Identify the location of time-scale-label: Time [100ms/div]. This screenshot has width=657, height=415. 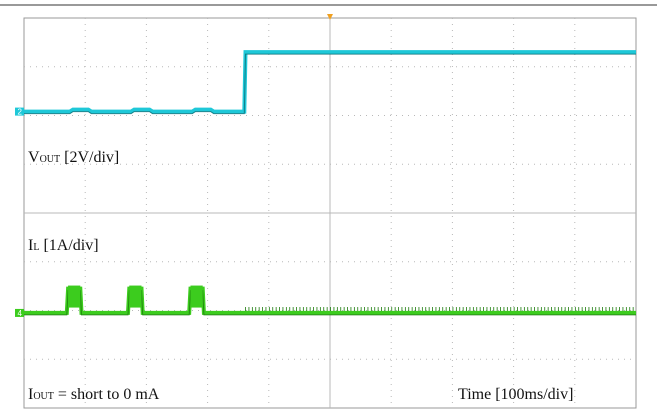
(515, 394).